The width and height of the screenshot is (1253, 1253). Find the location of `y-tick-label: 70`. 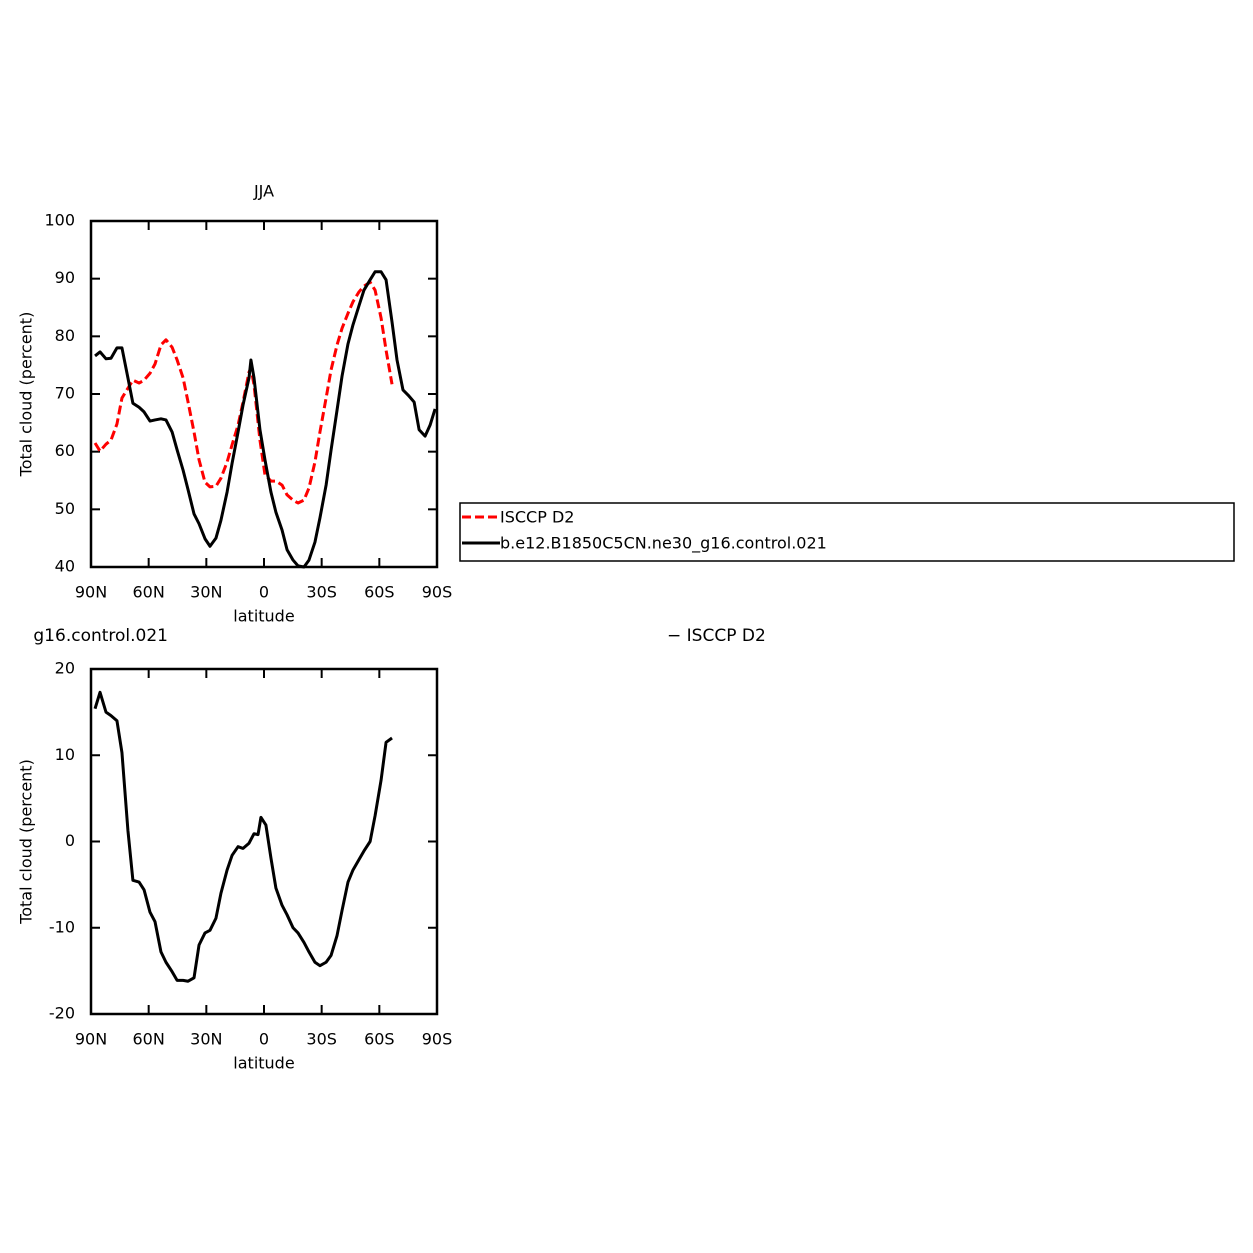

y-tick-label: 70 is located at coordinates (65, 393).